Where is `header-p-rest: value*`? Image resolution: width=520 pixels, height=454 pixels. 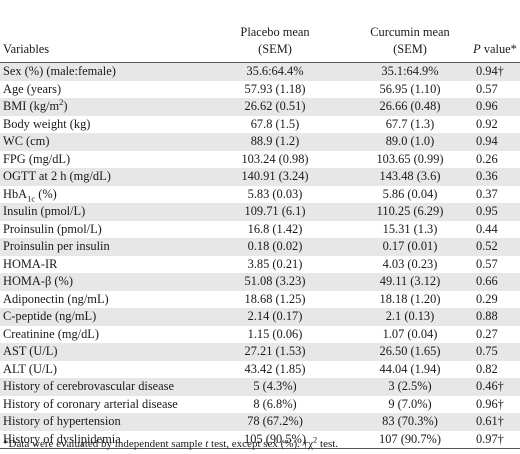
header-p-rest: value* is located at coordinates (498, 49).